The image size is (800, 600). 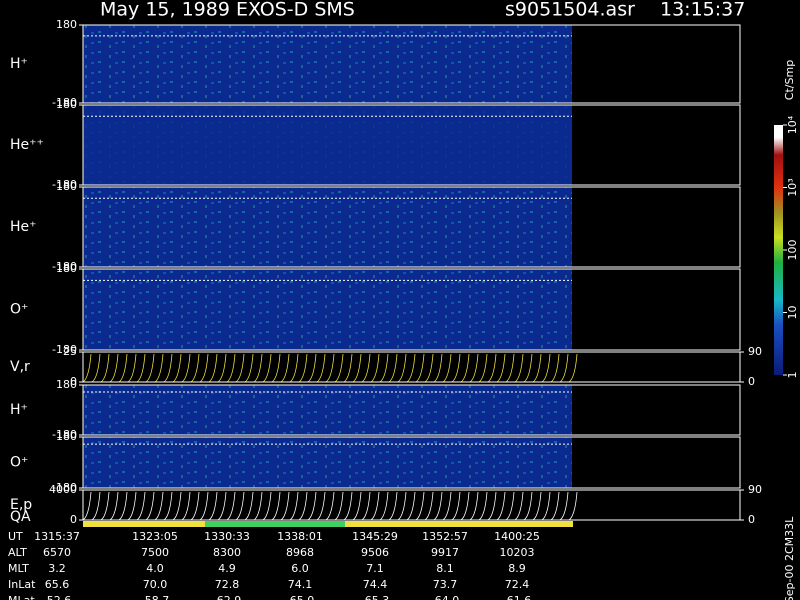 I want to click on ephemeris-value: -62.9, so click(x=227, y=597).